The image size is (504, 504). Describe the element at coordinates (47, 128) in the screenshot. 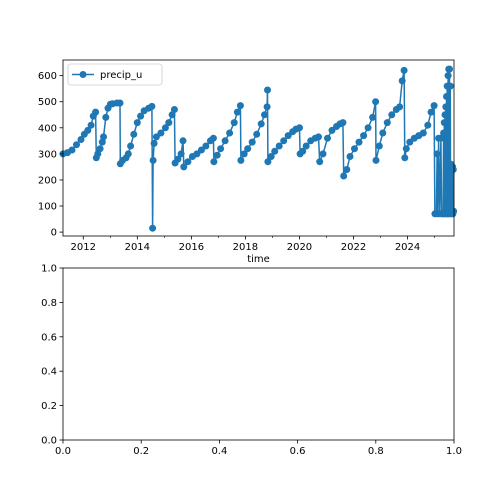

I see `y-tick-label: 400` at that location.